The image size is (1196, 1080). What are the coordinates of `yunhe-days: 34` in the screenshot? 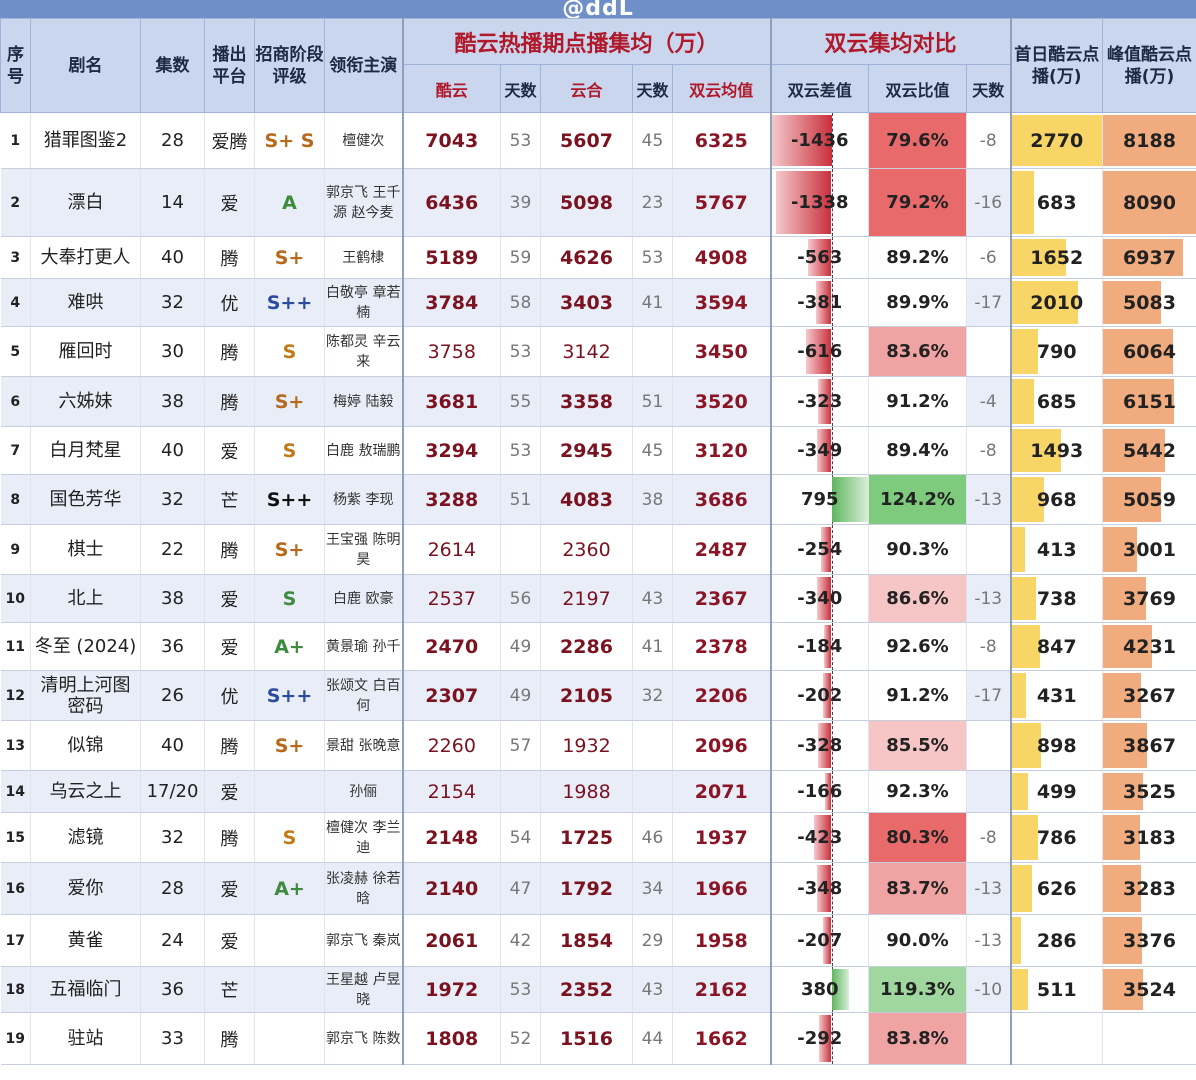 It's located at (652, 888).